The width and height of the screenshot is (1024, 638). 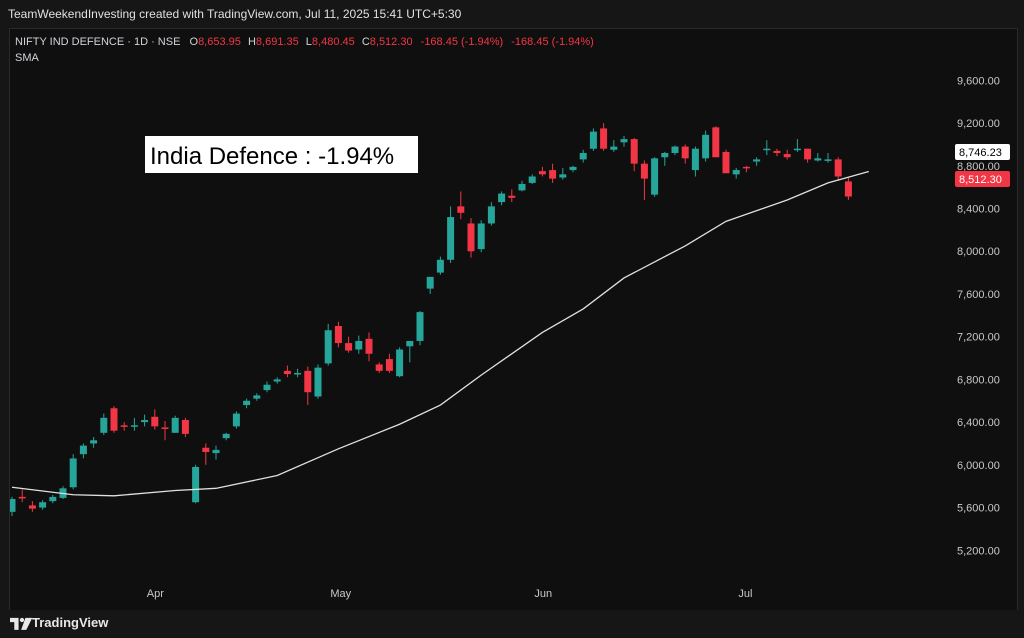 I want to click on price-axis-label: 8,000.00, so click(x=978, y=252).